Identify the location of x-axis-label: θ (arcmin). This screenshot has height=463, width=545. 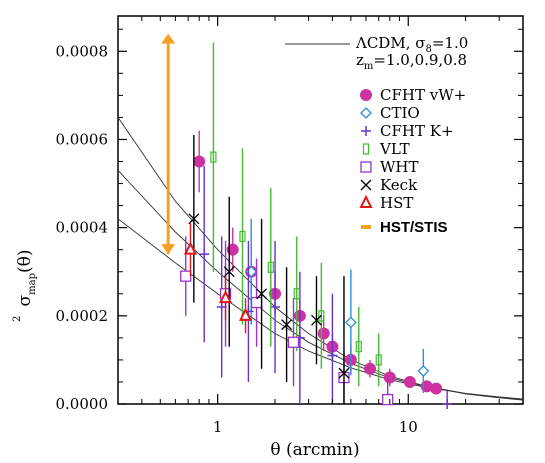
(314, 450).